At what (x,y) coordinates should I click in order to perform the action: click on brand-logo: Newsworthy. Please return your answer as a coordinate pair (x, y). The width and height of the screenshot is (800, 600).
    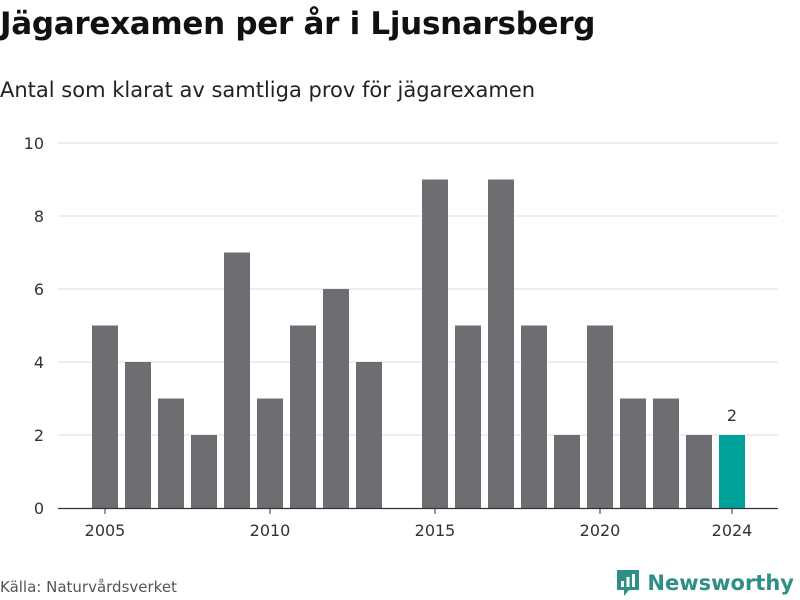
    Looking at the image, I should click on (704, 583).